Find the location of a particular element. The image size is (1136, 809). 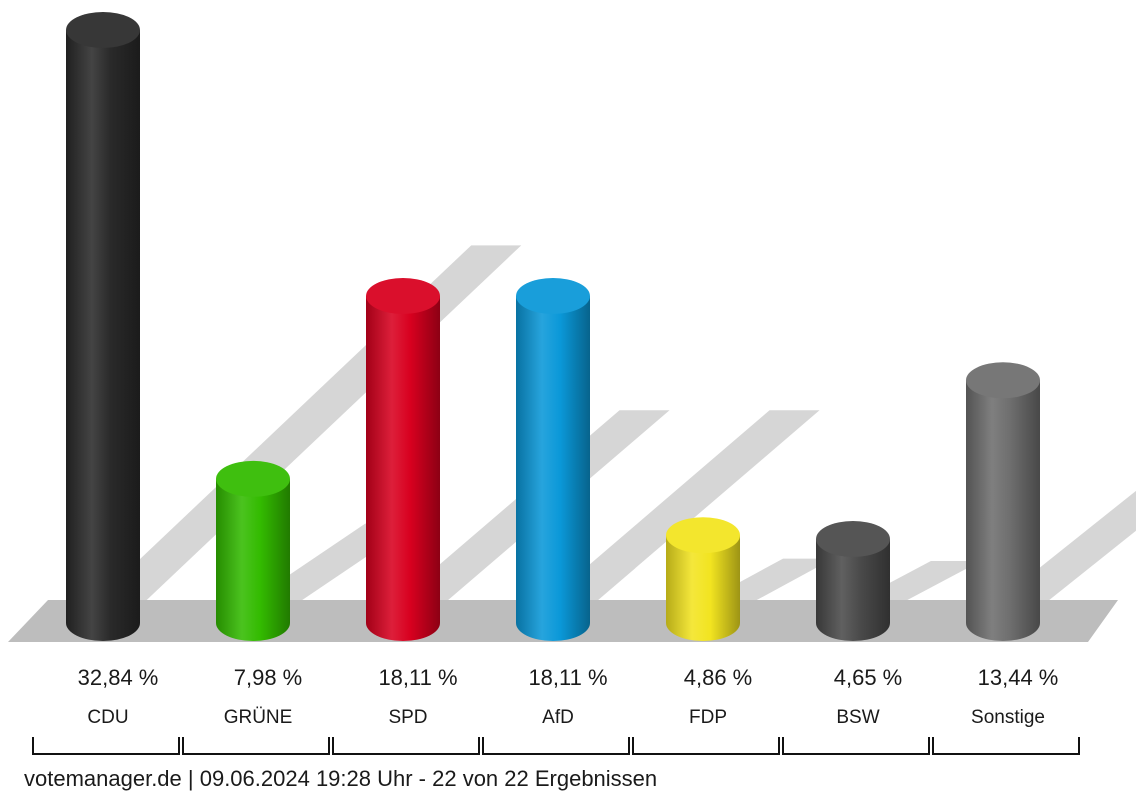

bar-sonstige is located at coordinates (1003, 501).